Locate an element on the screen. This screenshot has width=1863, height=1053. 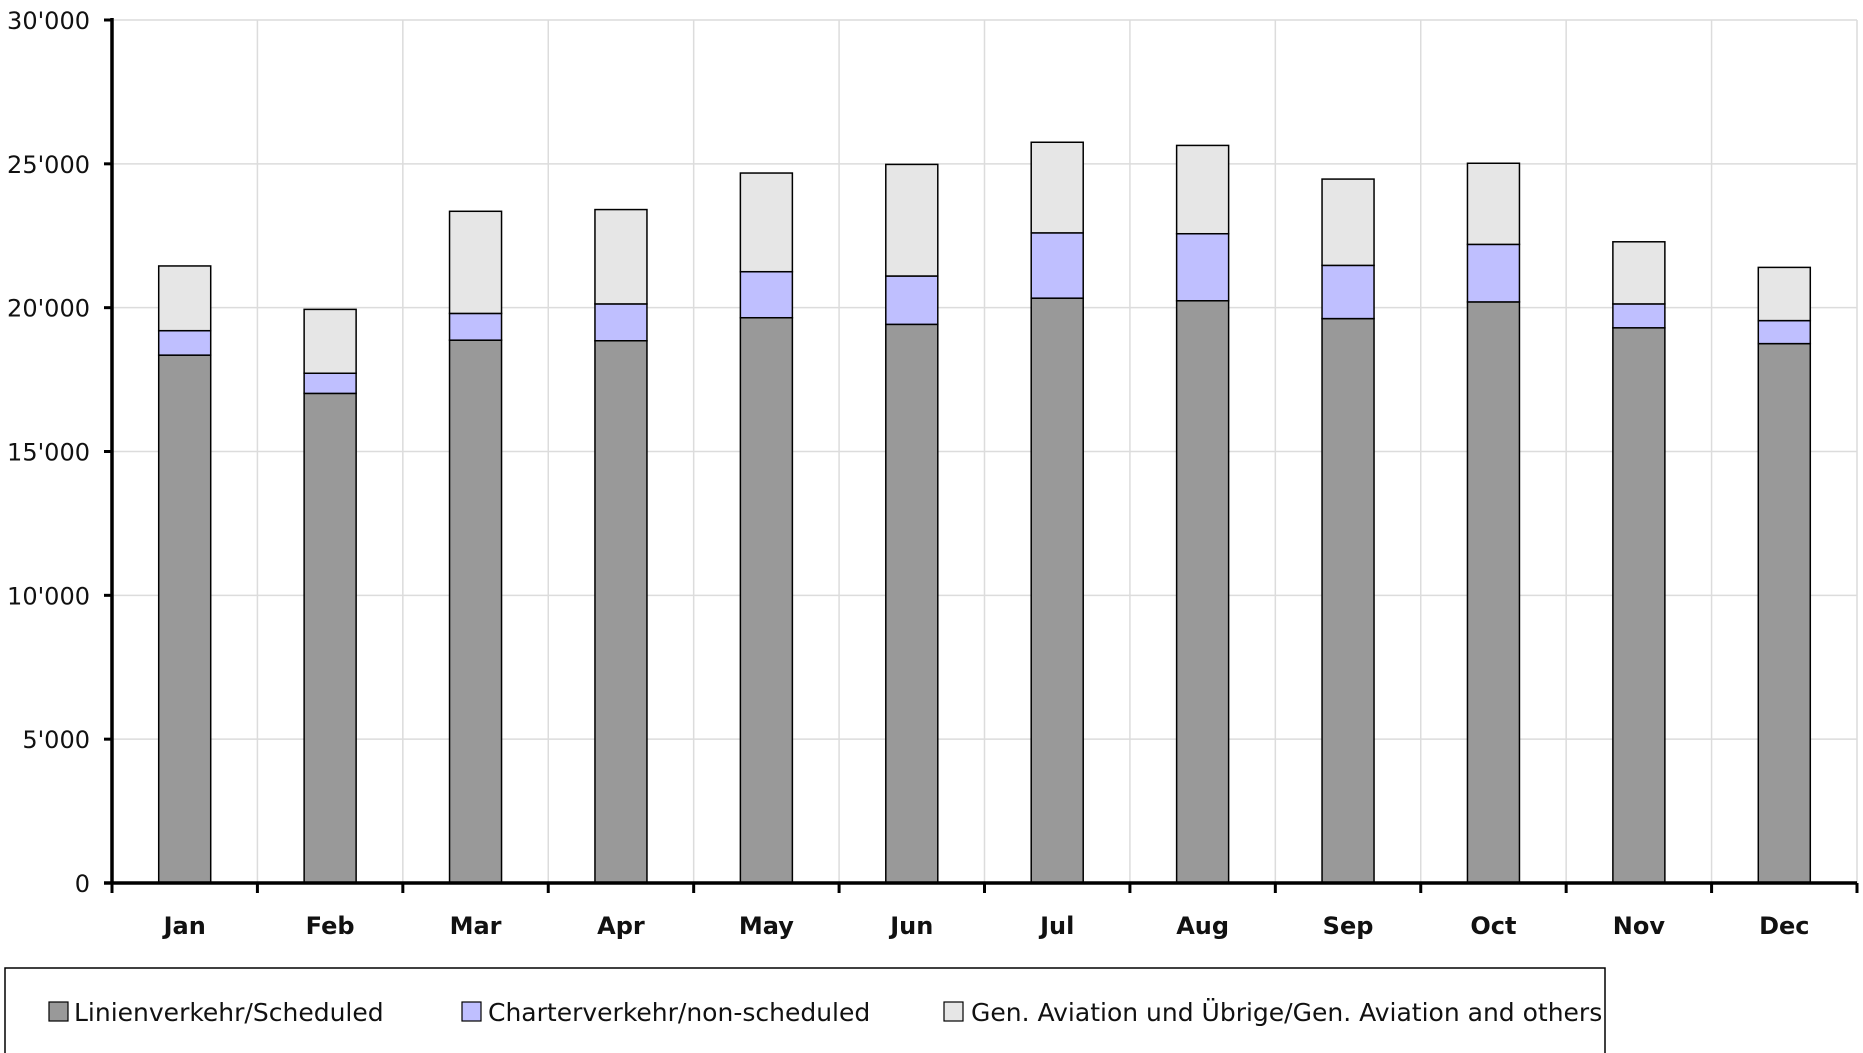
y-tick-label: 15'000 is located at coordinates (48, 453).